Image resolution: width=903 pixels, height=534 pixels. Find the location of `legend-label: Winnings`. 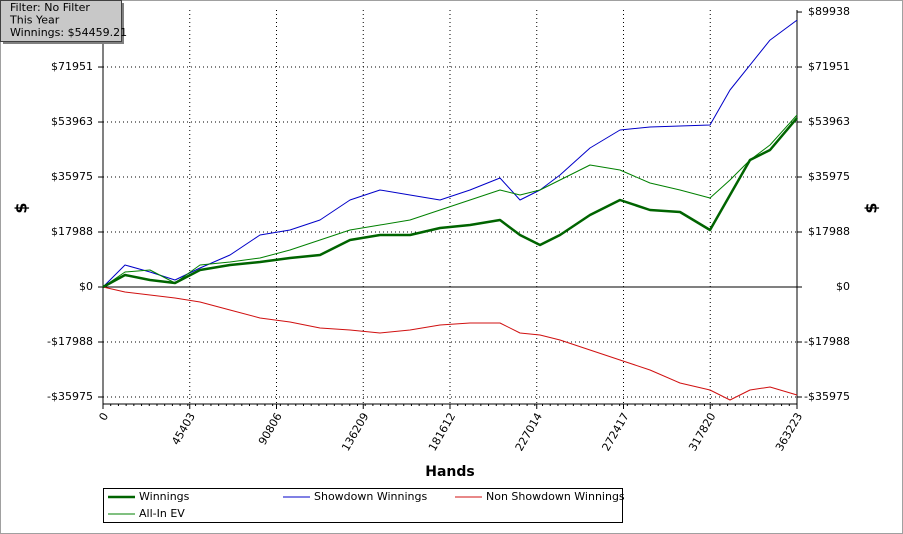

legend-label: Winnings is located at coordinates (164, 496).